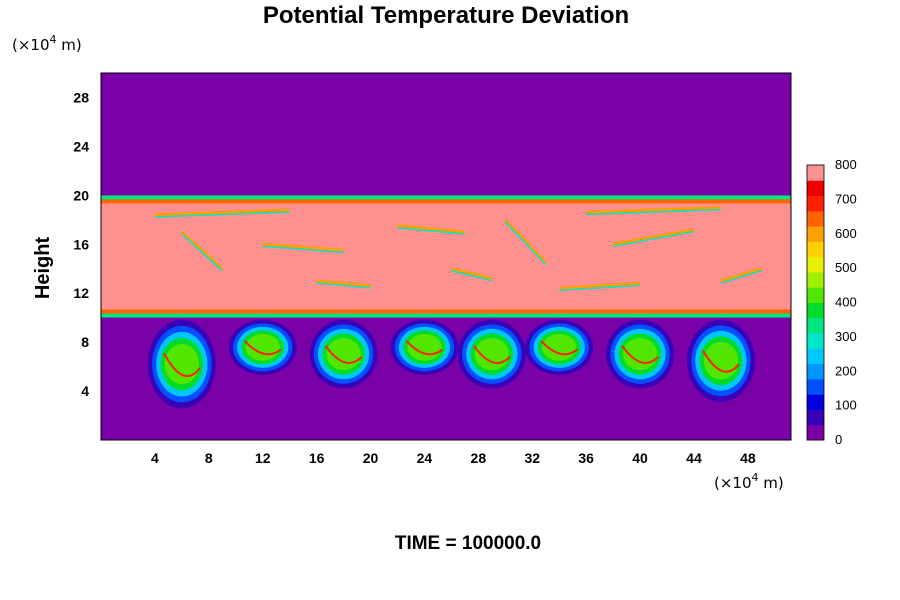  Describe the element at coordinates (479, 458) in the screenshot. I see `x-tick-label: 28` at that location.